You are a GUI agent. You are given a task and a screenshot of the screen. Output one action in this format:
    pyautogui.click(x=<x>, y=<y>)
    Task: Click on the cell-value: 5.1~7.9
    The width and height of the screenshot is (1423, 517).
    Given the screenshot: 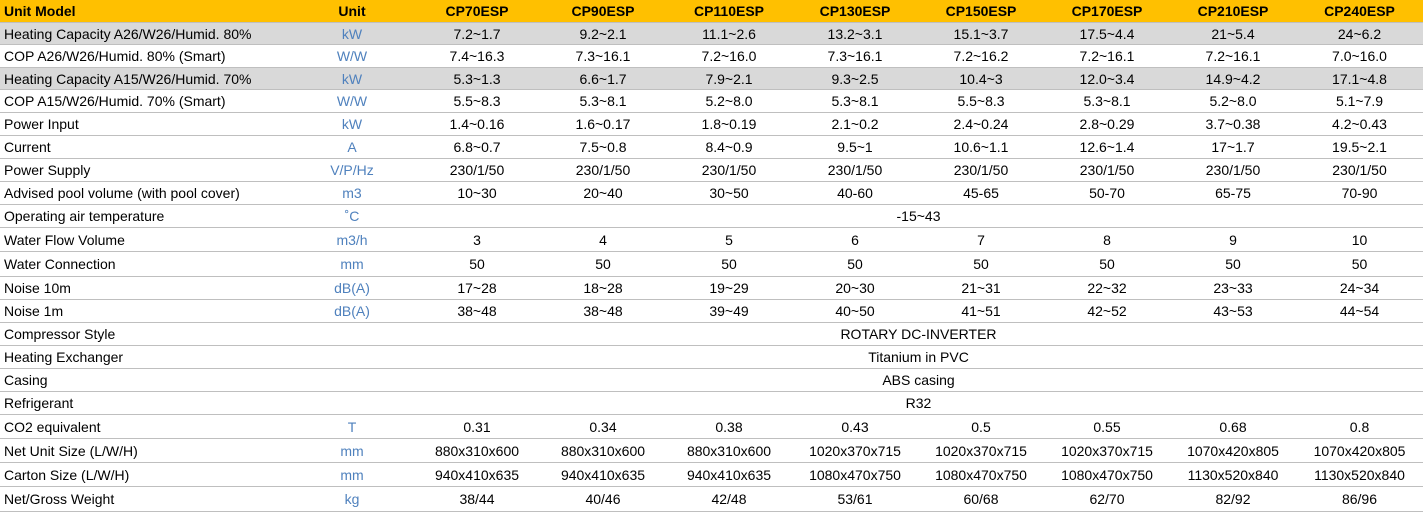 What is the action you would take?
    pyautogui.click(x=1359, y=101)
    